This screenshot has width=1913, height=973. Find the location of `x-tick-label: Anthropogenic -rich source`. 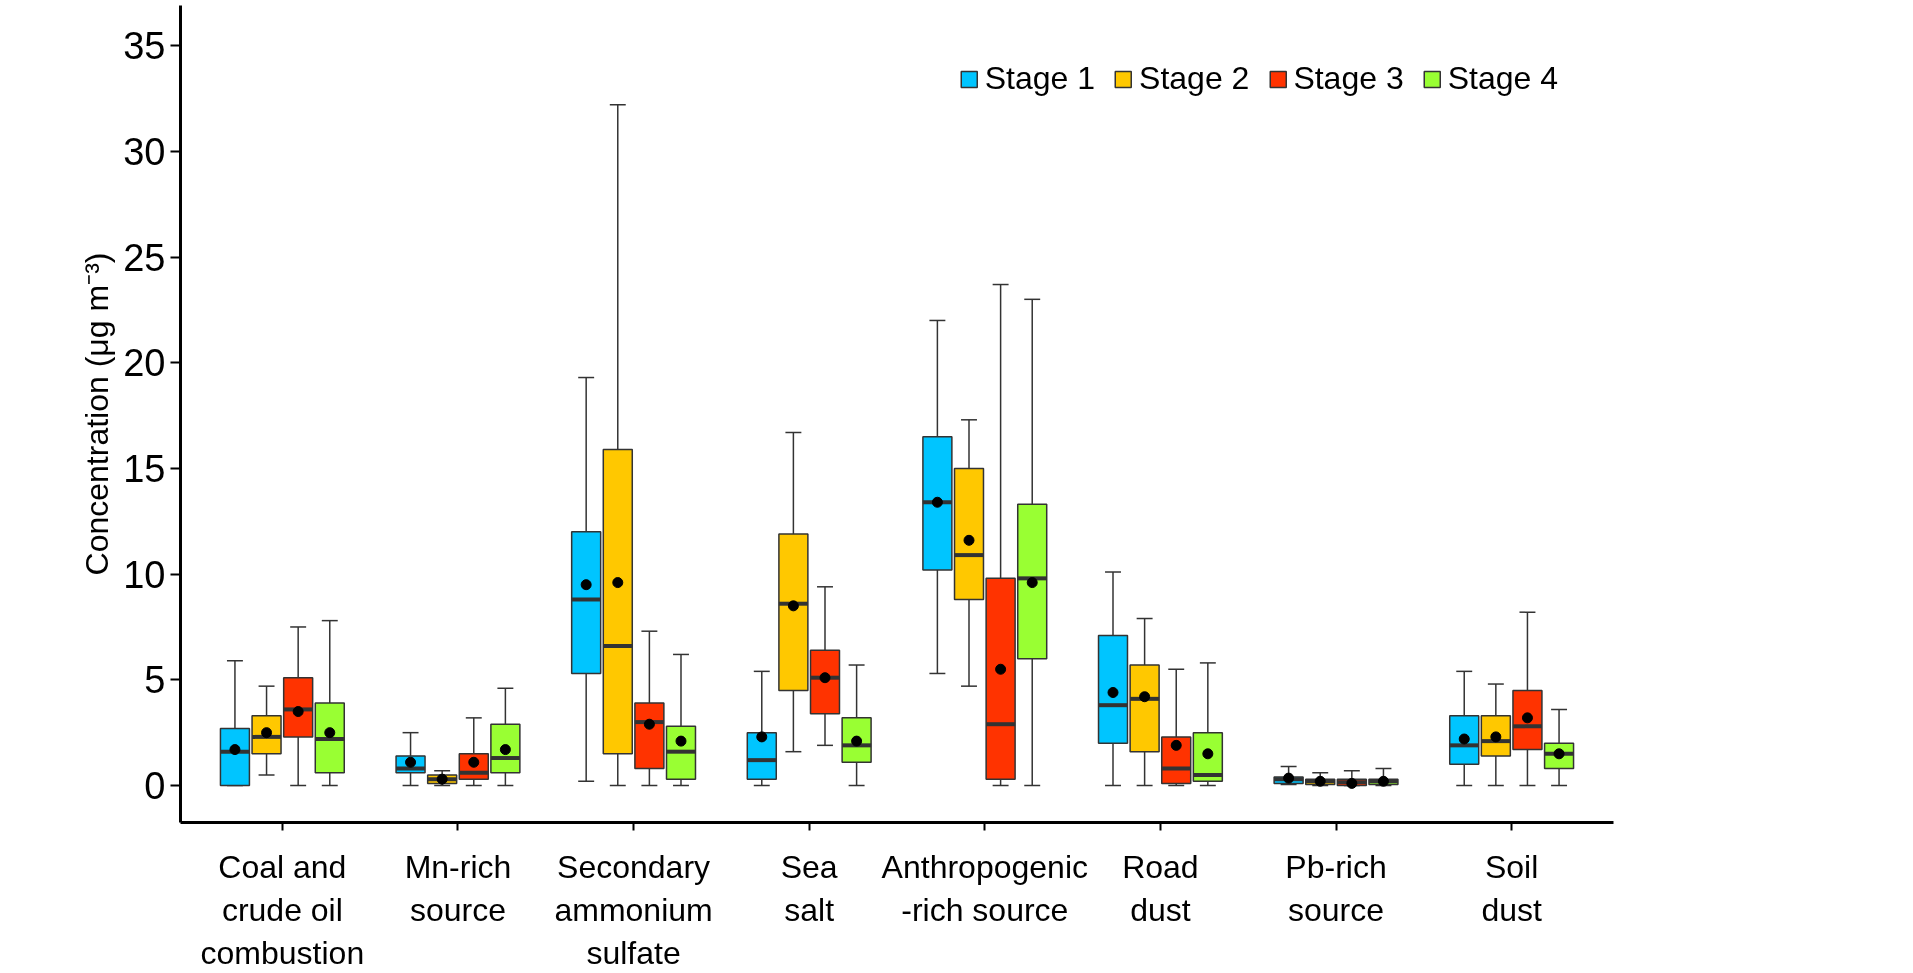

x-tick-label: Anthropogenic -rich source is located at coordinates (984, 888).